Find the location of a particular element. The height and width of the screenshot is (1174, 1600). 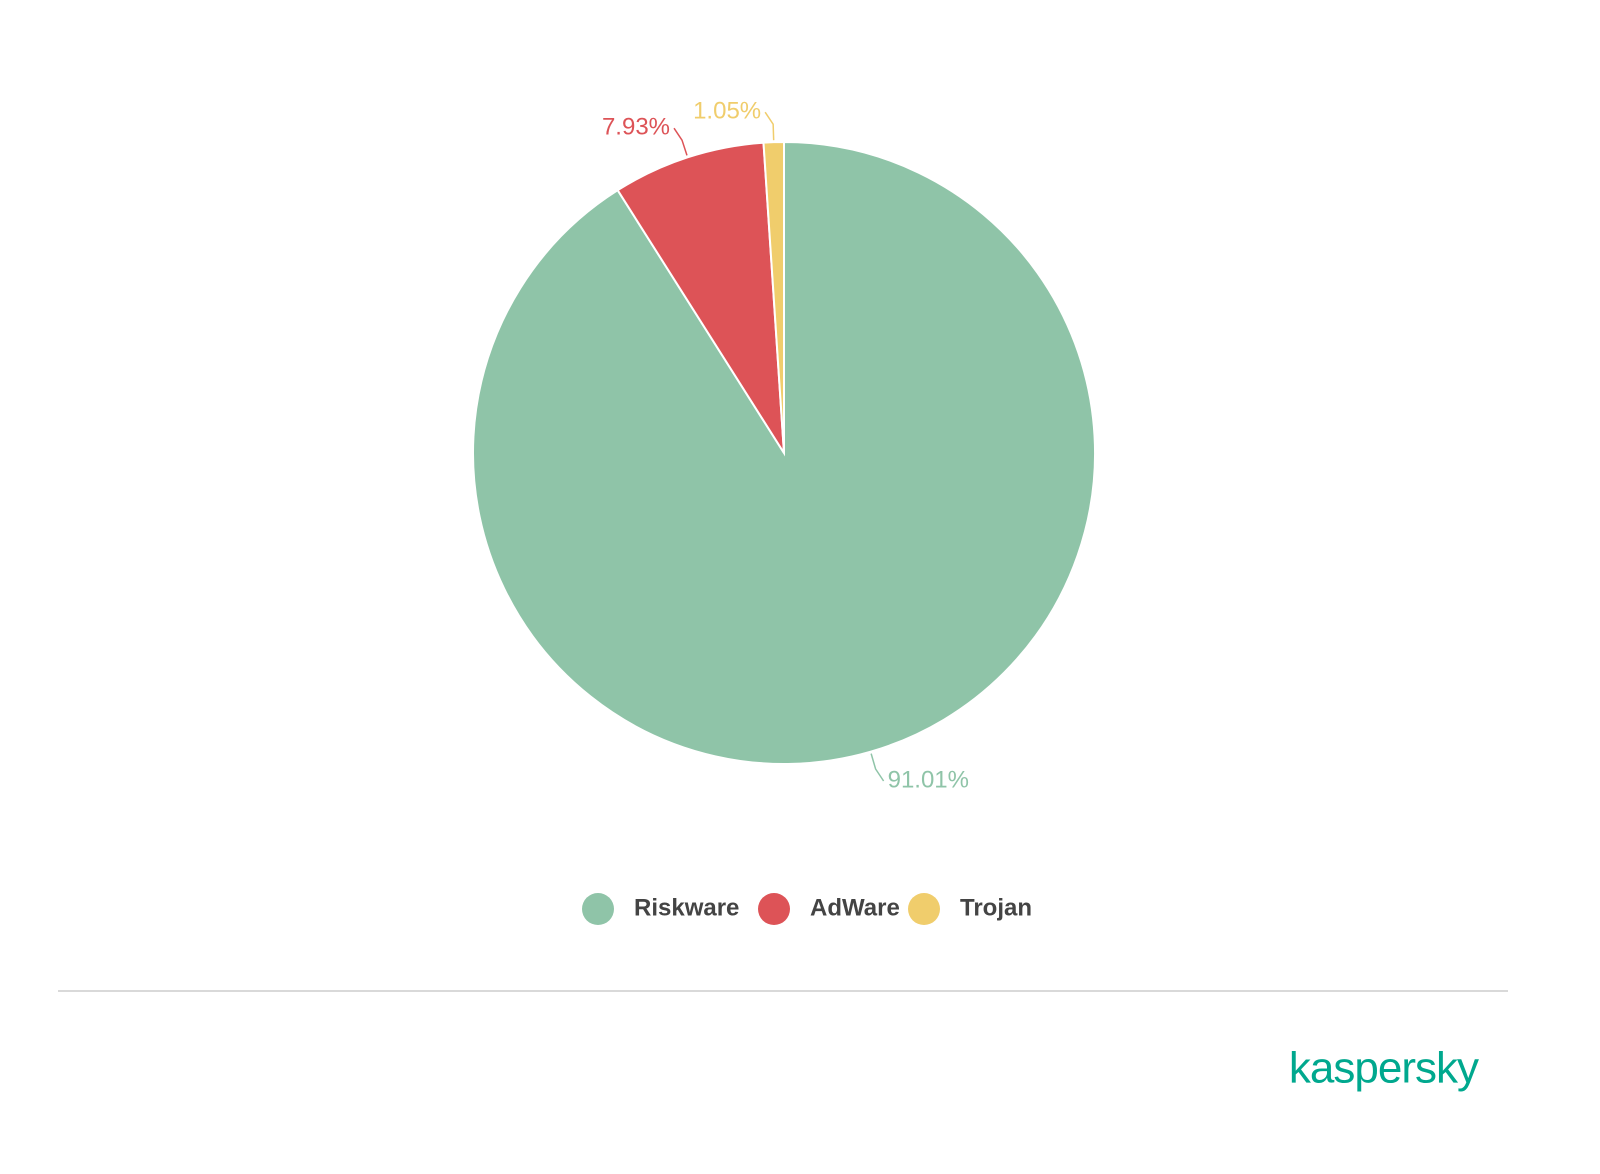

legend-label: Riskware is located at coordinates (686, 907).